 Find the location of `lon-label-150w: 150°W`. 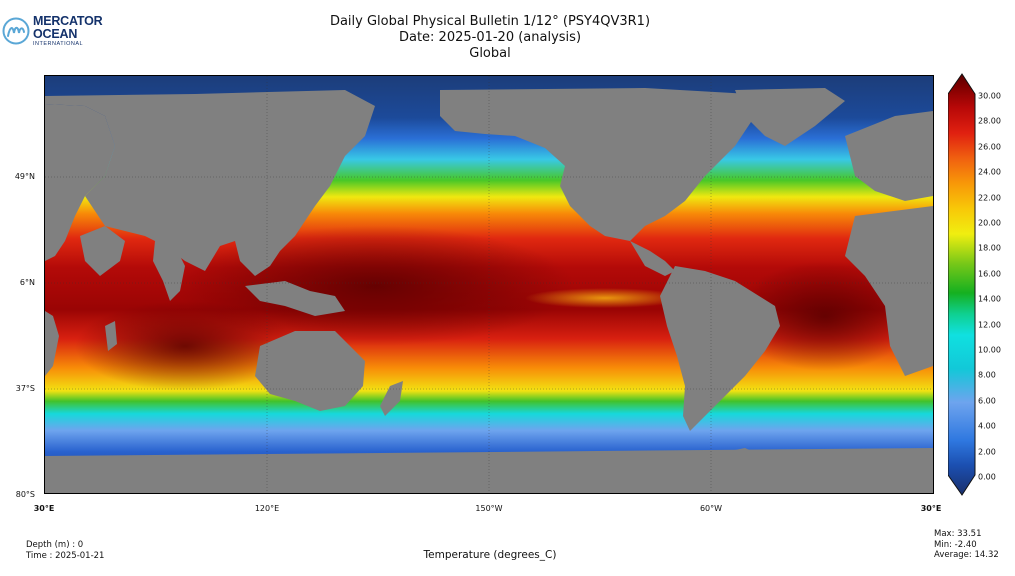

lon-label-150w: 150°W is located at coordinates (489, 508).